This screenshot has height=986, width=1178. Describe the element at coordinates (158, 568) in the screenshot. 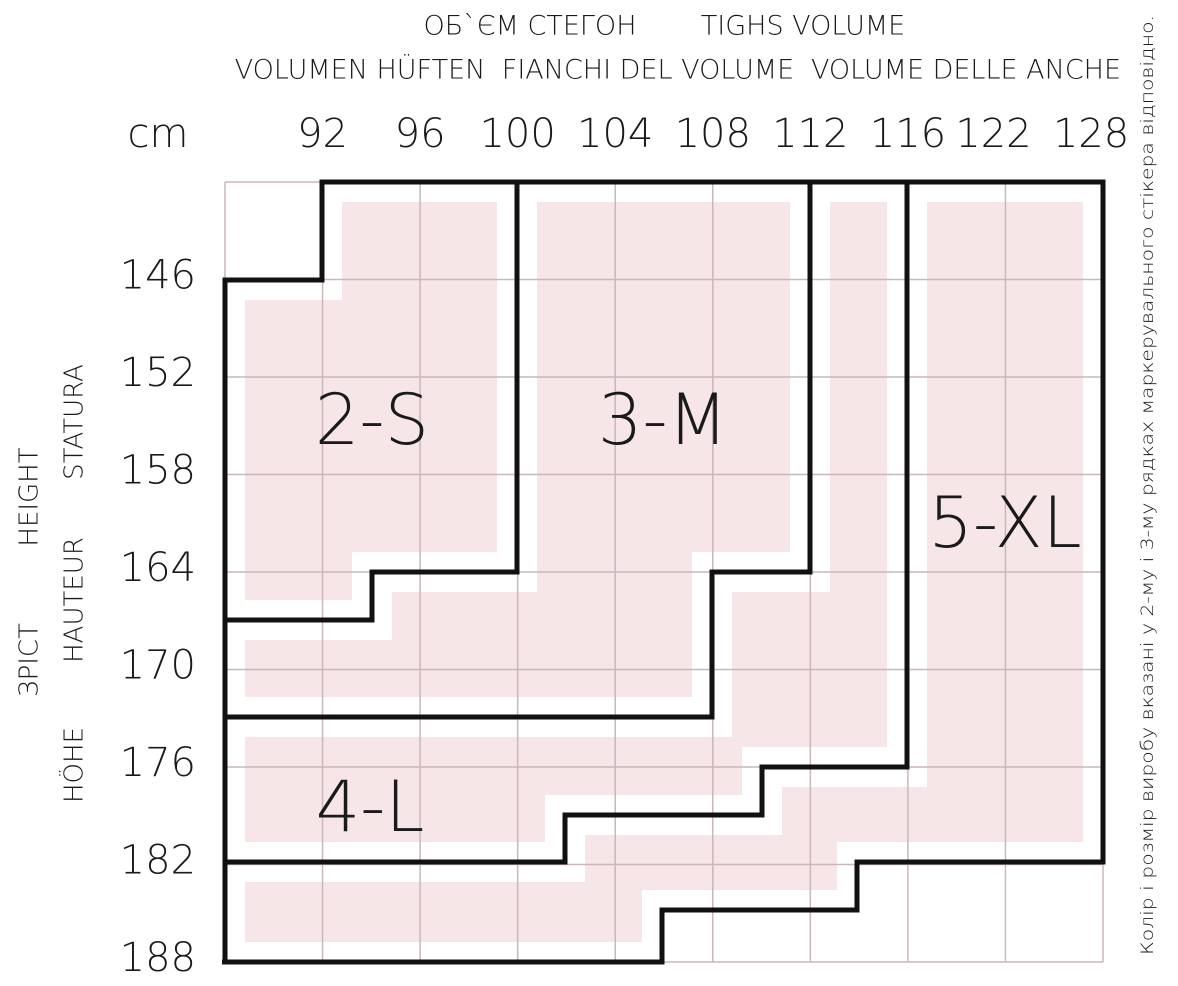

I see `row-label: 164` at that location.